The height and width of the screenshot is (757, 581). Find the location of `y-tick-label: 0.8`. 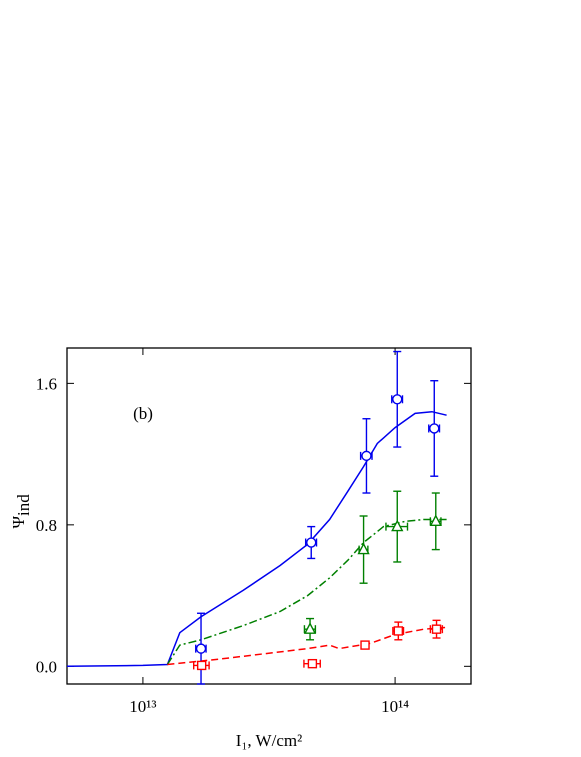

y-tick-label: 0.8 is located at coordinates (46, 525).